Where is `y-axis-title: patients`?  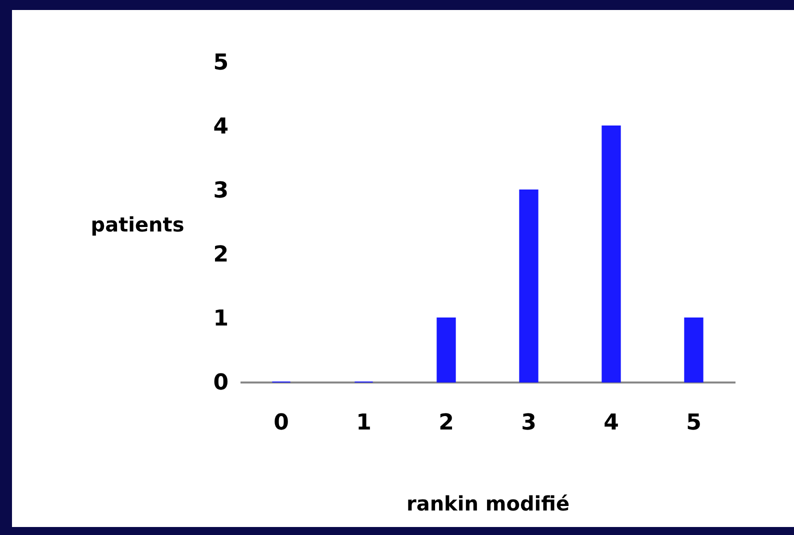 y-axis-title: patients is located at coordinates (137, 224).